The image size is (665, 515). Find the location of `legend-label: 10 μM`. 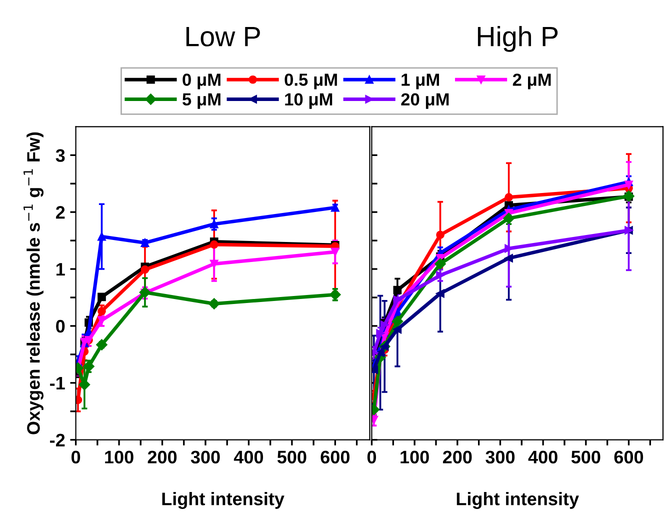

legend-label: 10 μM is located at coordinates (308, 101).